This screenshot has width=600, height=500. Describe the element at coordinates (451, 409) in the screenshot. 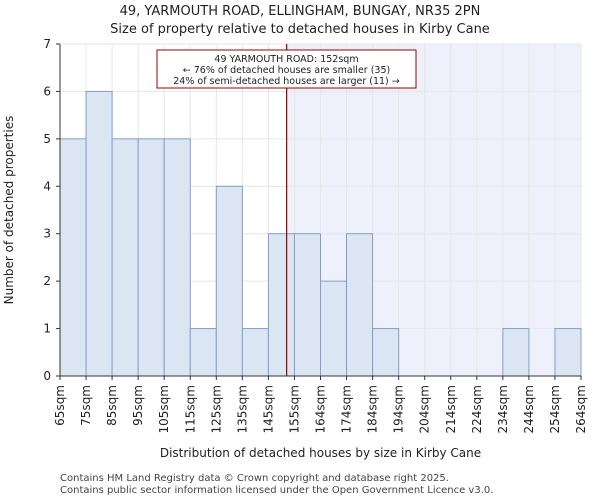

I see `x-tick-label: 214sqm` at that location.